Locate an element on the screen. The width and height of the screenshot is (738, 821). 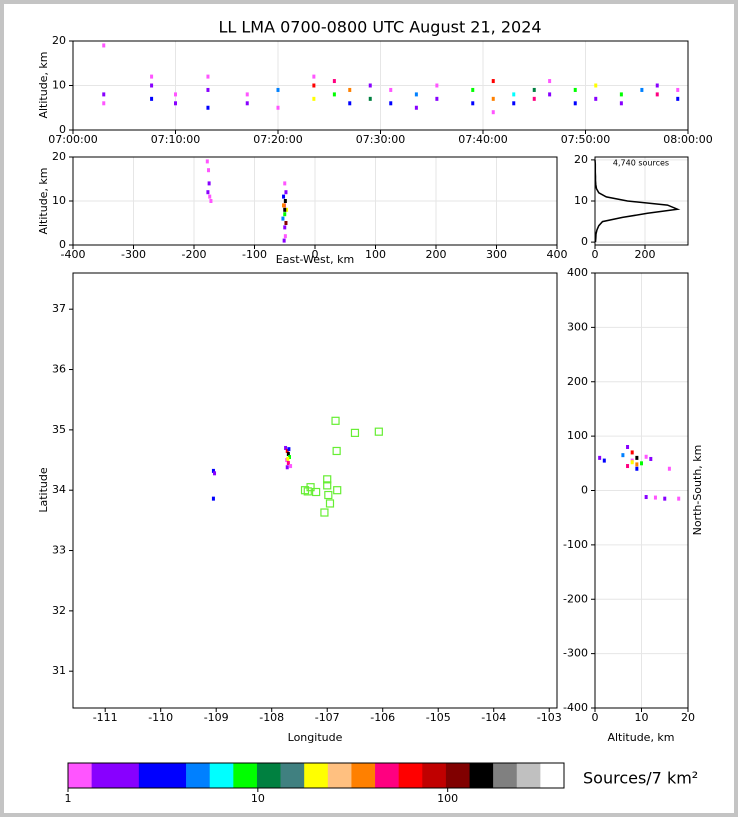
y-tick-label: -200 is located at coordinates (575, 598).